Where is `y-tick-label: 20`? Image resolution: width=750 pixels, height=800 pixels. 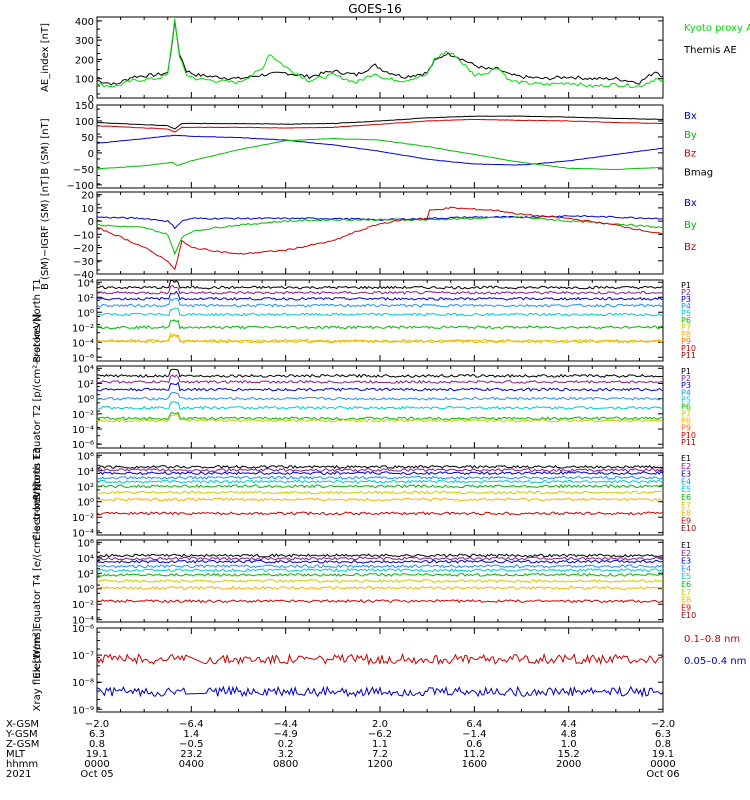 y-tick-label: 20 is located at coordinates (87, 196).